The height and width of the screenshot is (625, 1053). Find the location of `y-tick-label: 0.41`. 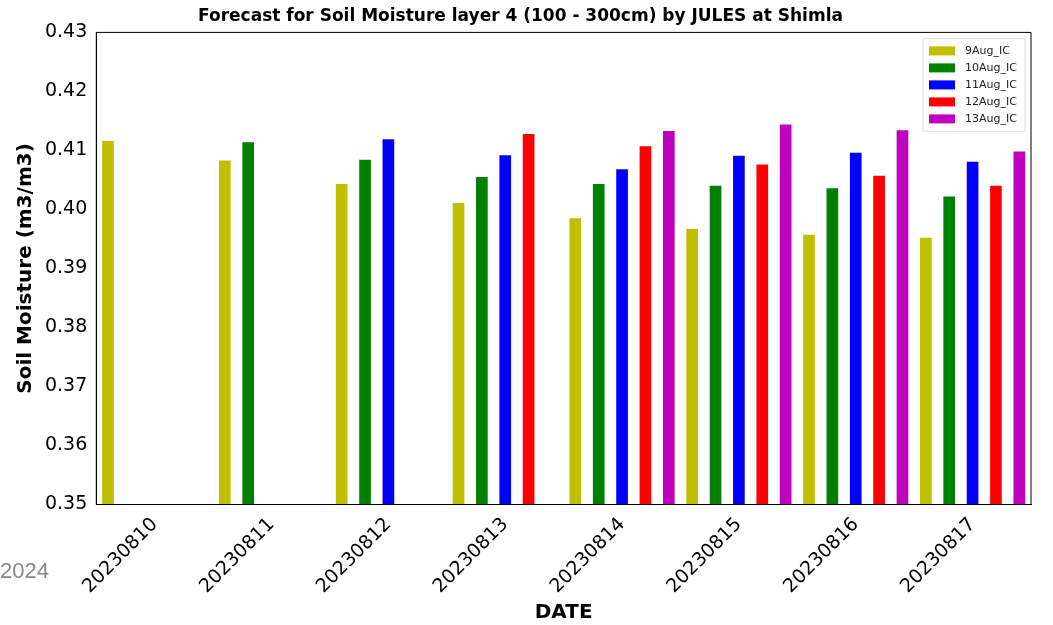

y-tick-label: 0.41 is located at coordinates (66, 148).